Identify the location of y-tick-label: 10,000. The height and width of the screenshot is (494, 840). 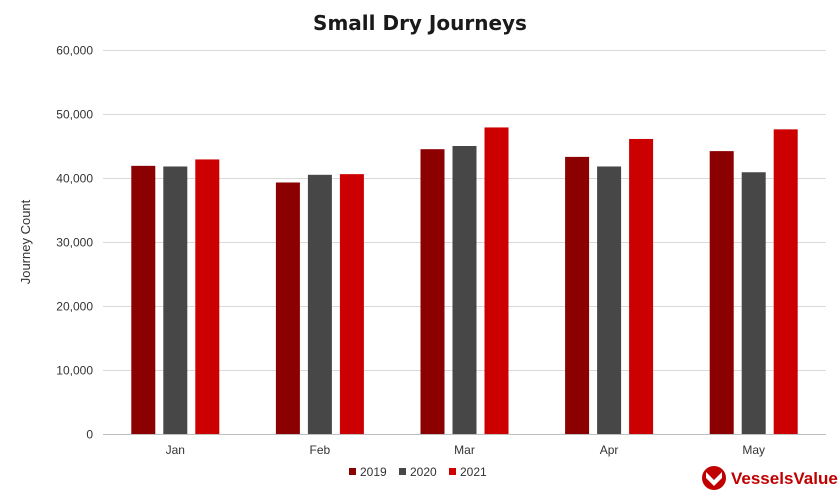
(74, 371).